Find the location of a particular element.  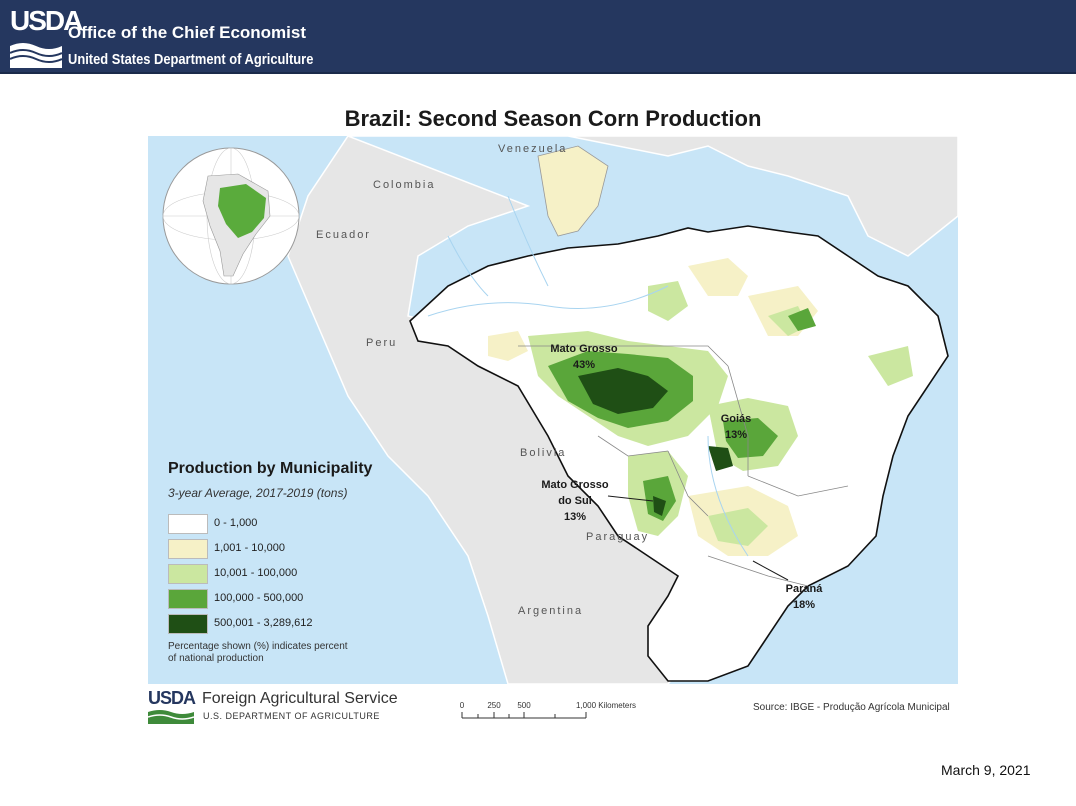

legend-item: 10,001 - 100,000 is located at coordinates (283, 572).